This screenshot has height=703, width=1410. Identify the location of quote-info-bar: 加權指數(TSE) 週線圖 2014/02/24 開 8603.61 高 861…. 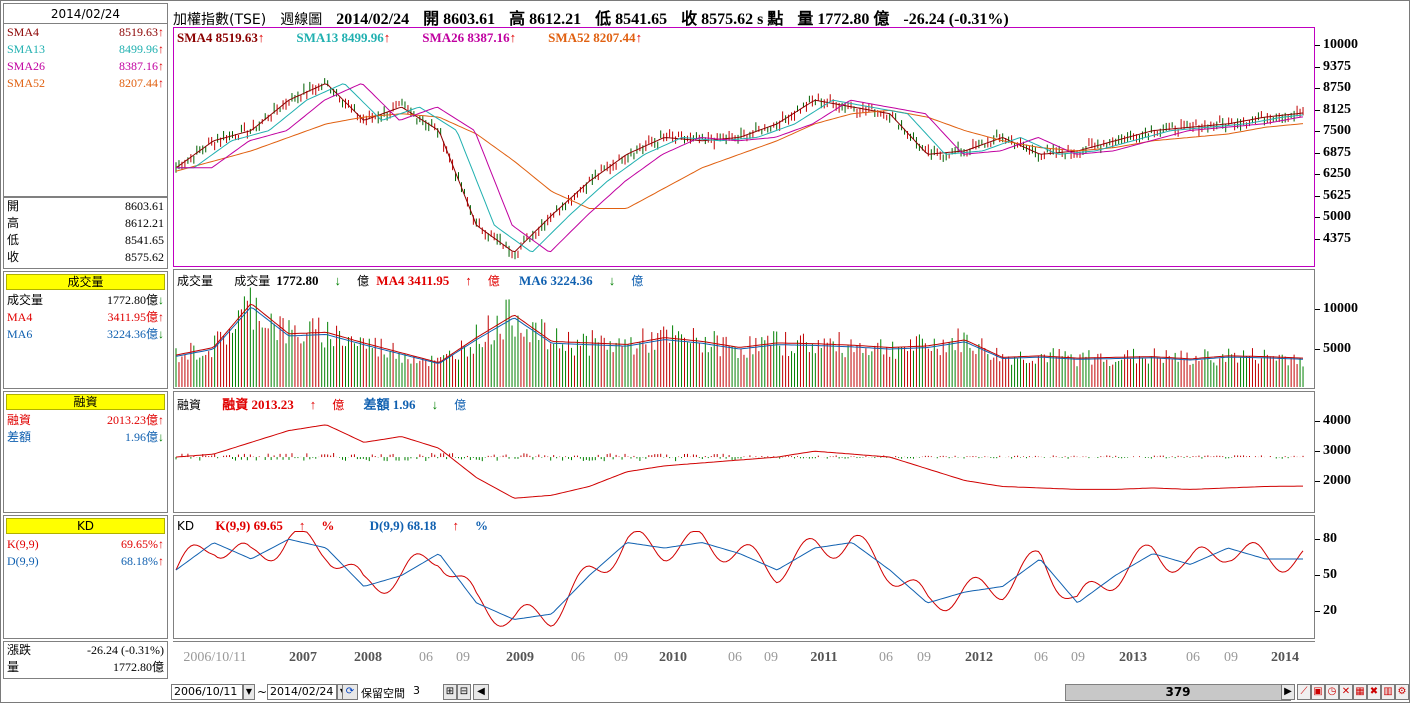
(596, 17).